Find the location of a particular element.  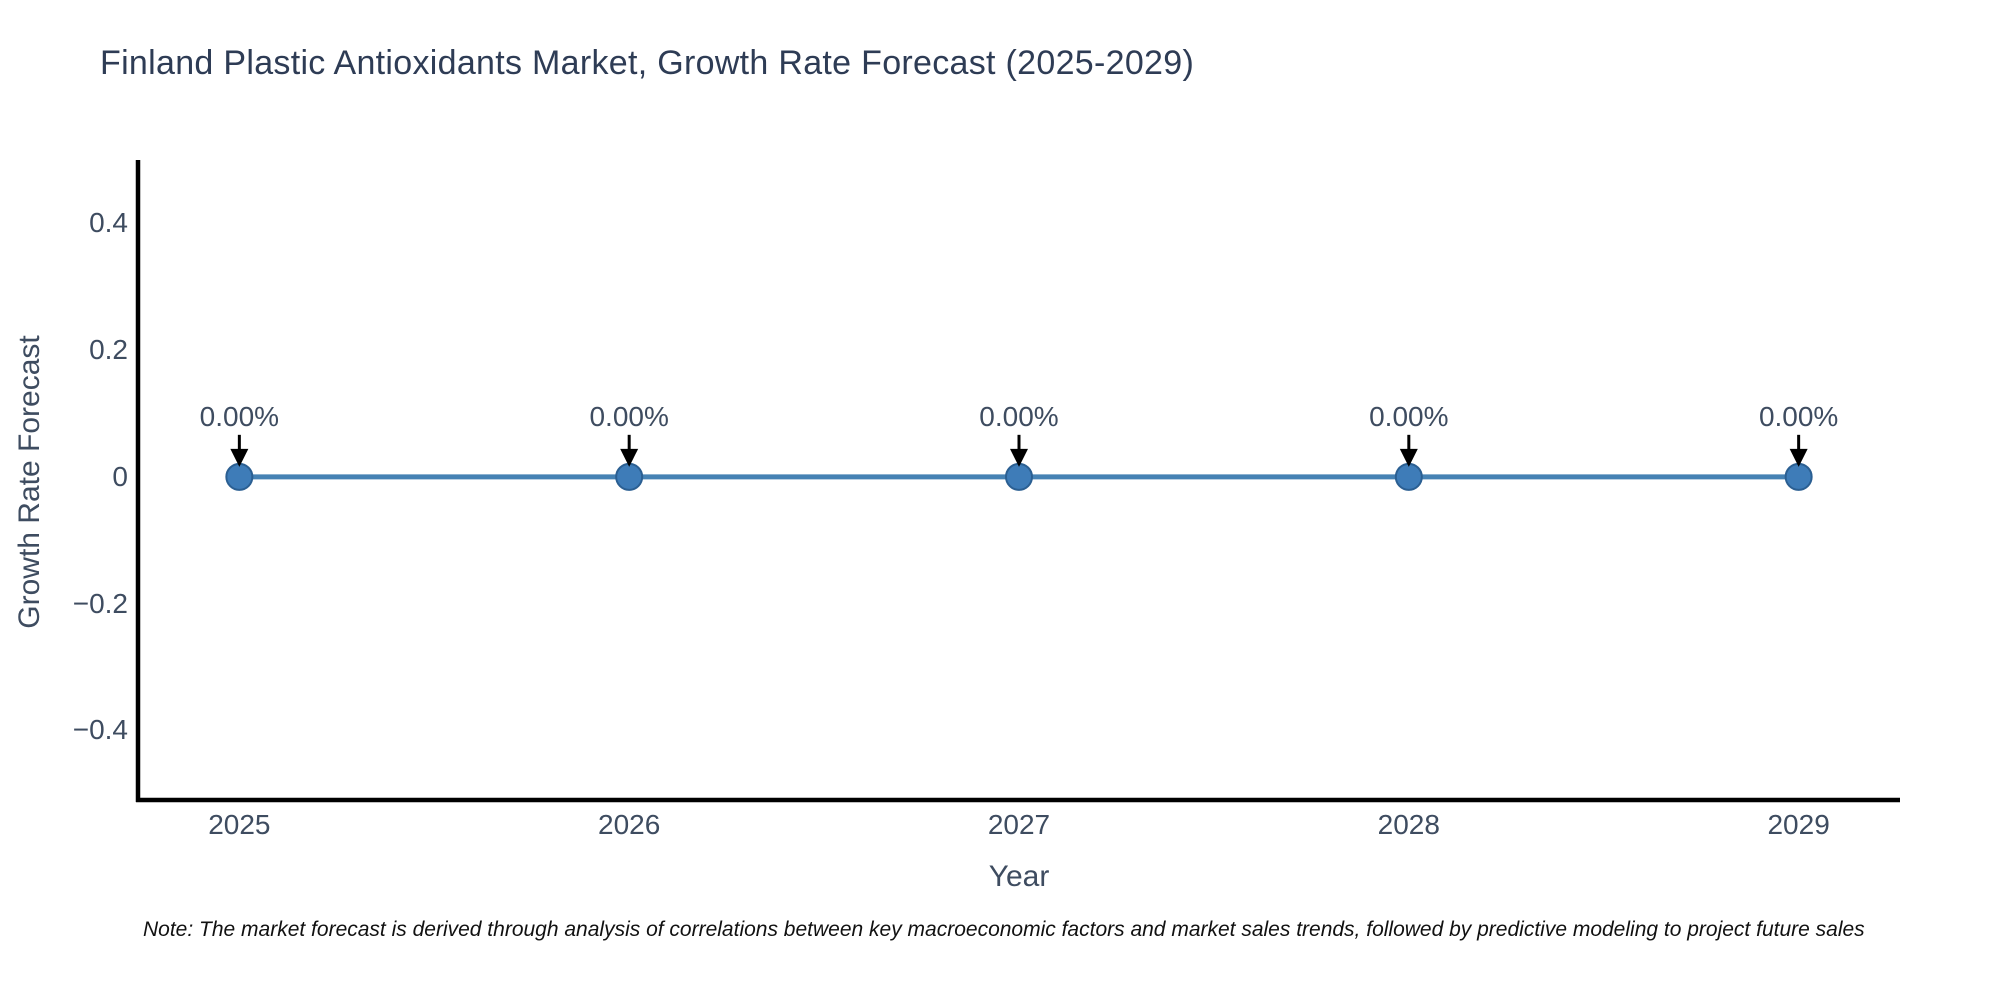

y-tick-label: 0.4 is located at coordinates (108, 223).